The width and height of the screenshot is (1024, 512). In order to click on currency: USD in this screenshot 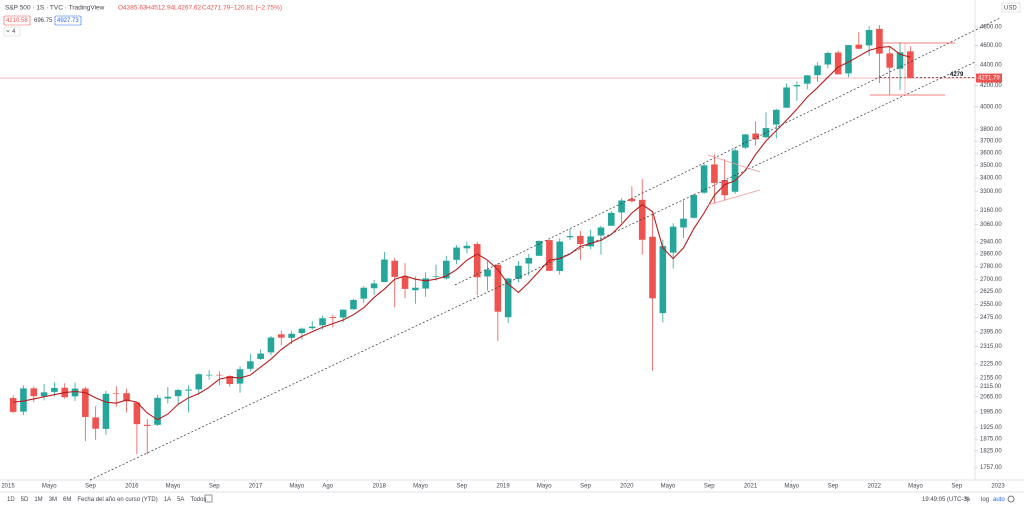, I will do `click(1010, 9)`.